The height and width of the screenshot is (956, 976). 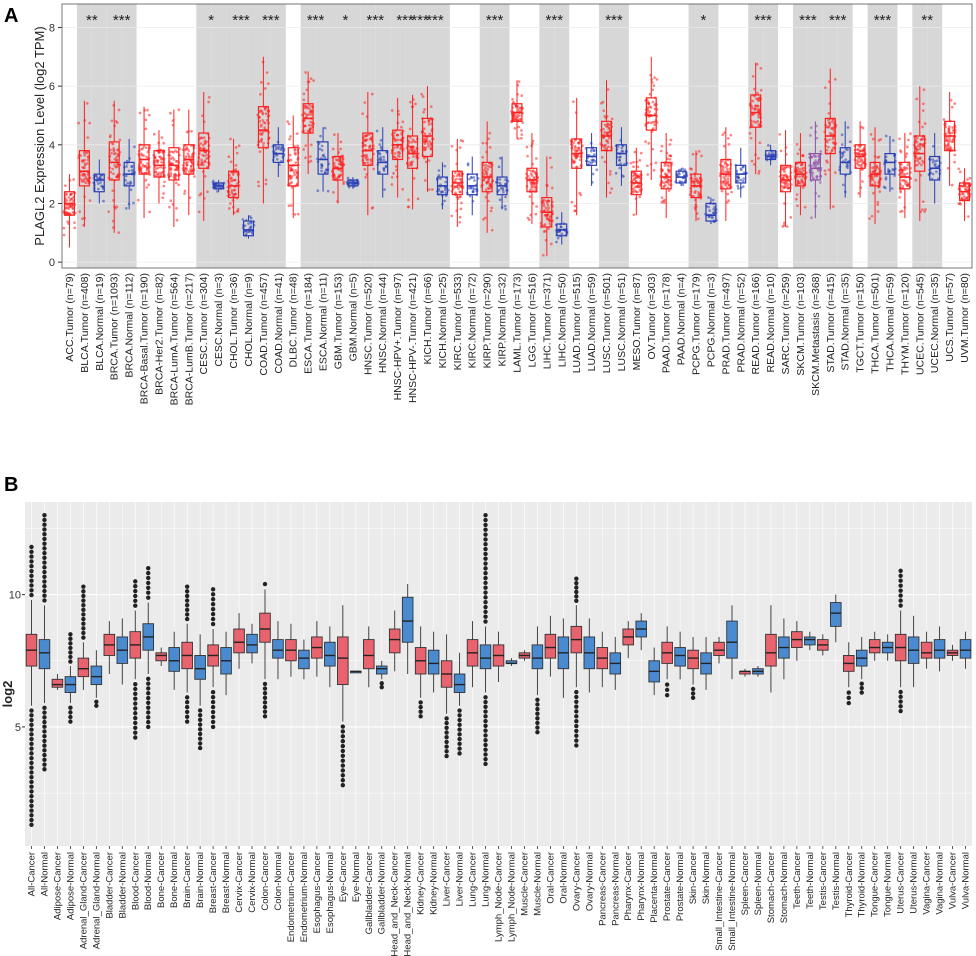 I want to click on significance-hnsc-hpv-tumor-n-421: ***, so click(x=420, y=20).